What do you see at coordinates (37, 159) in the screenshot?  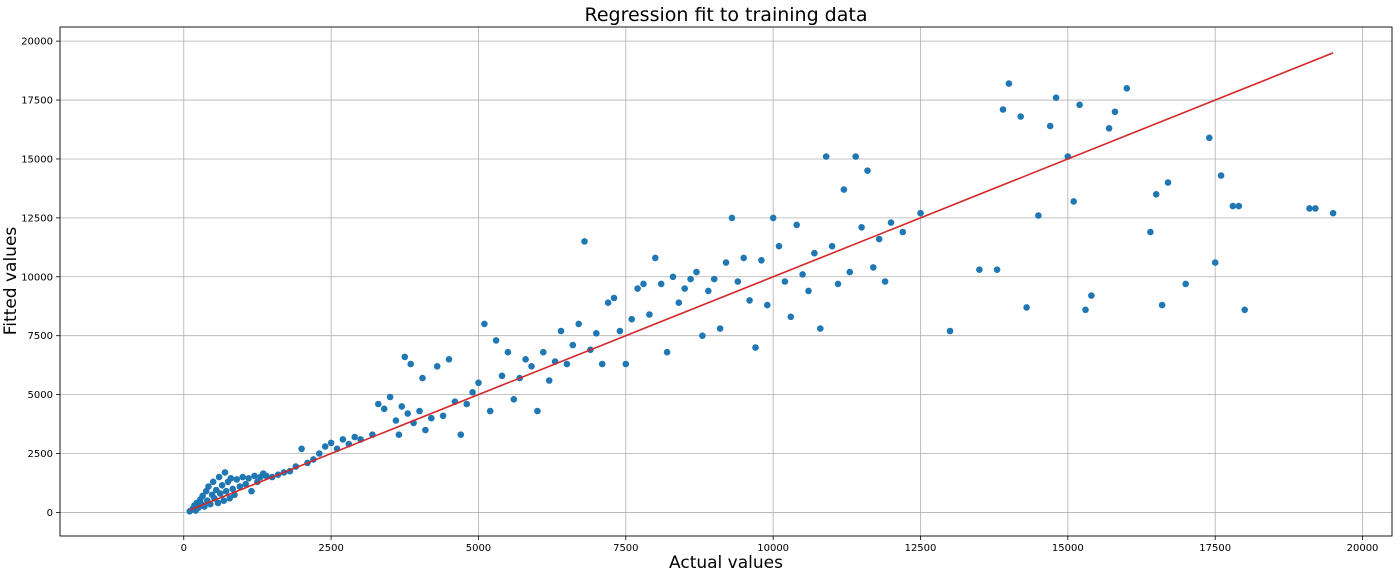 I see `y-tick-label: 15000` at bounding box center [37, 159].